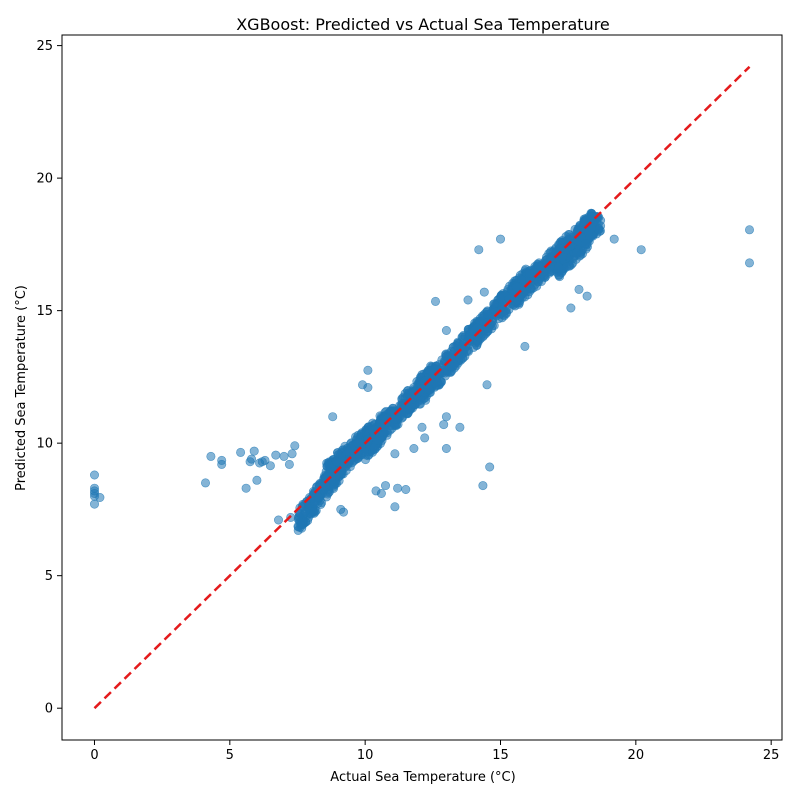  Describe the element at coordinates (434, 751) in the screenshot. I see `x-axis: 0 5 10 15 20 25` at that location.